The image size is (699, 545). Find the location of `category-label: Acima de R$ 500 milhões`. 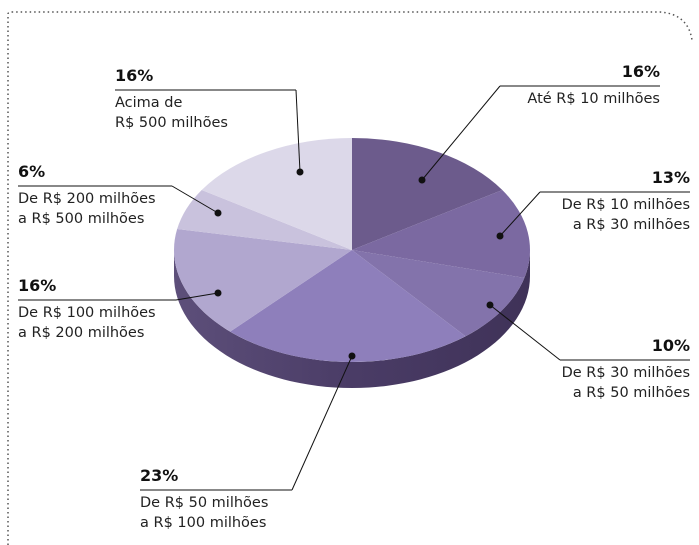

category-label: Acima de R$ 500 milhões is located at coordinates (171, 113).